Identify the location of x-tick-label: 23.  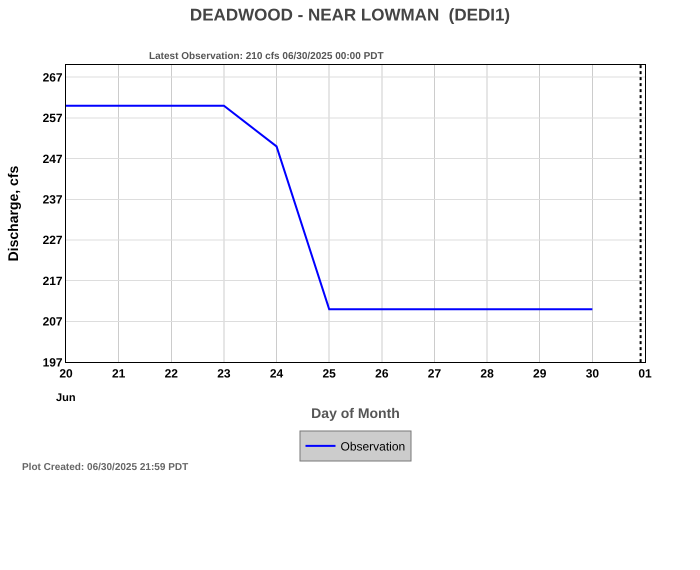
(224, 373).